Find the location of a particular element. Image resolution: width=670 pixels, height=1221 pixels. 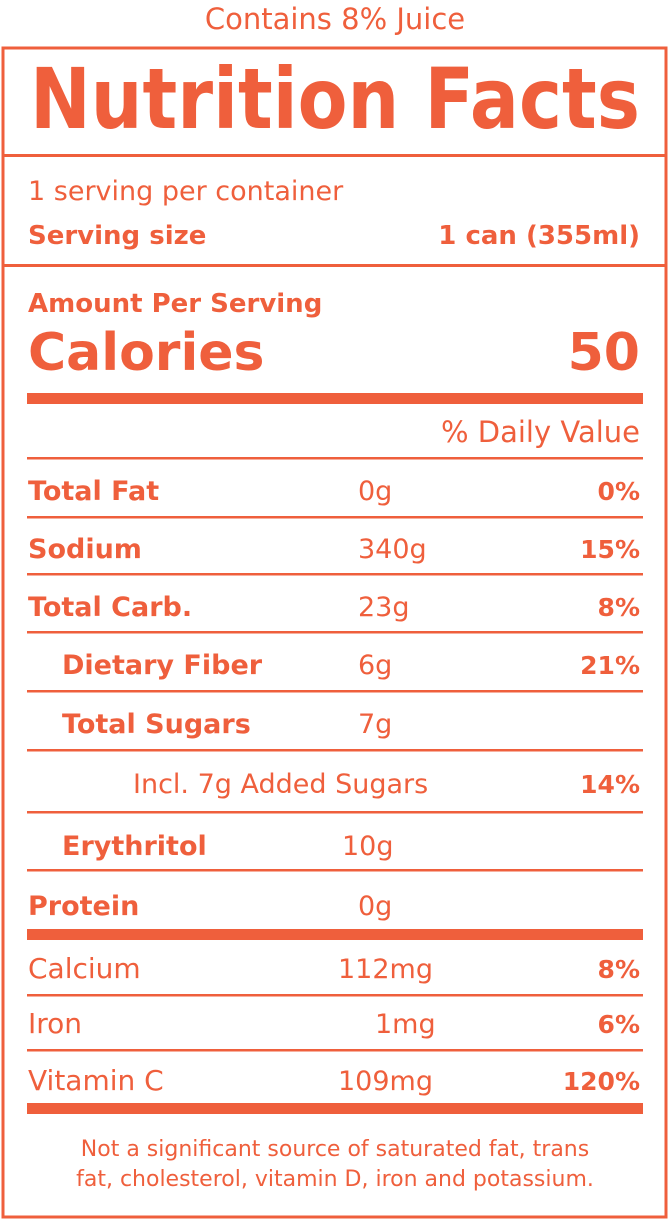

nutrient-amount: 6g is located at coordinates (375, 665).